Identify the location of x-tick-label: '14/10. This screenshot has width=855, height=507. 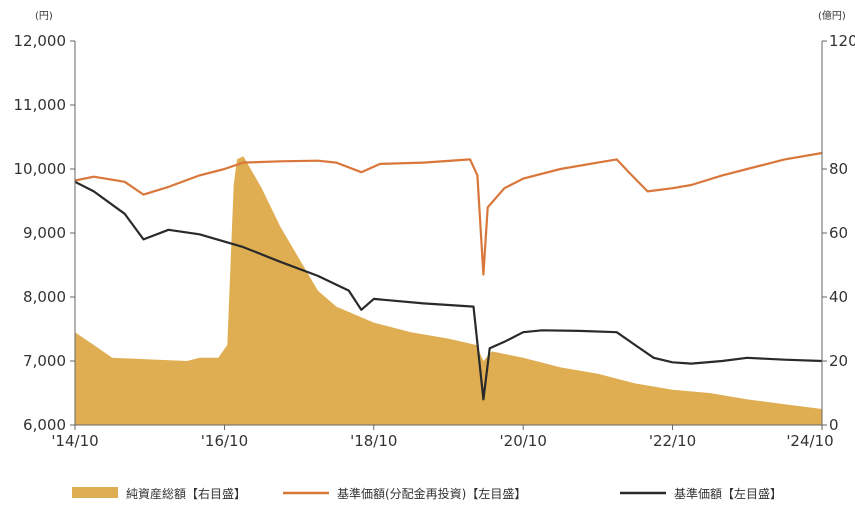
(74, 441).